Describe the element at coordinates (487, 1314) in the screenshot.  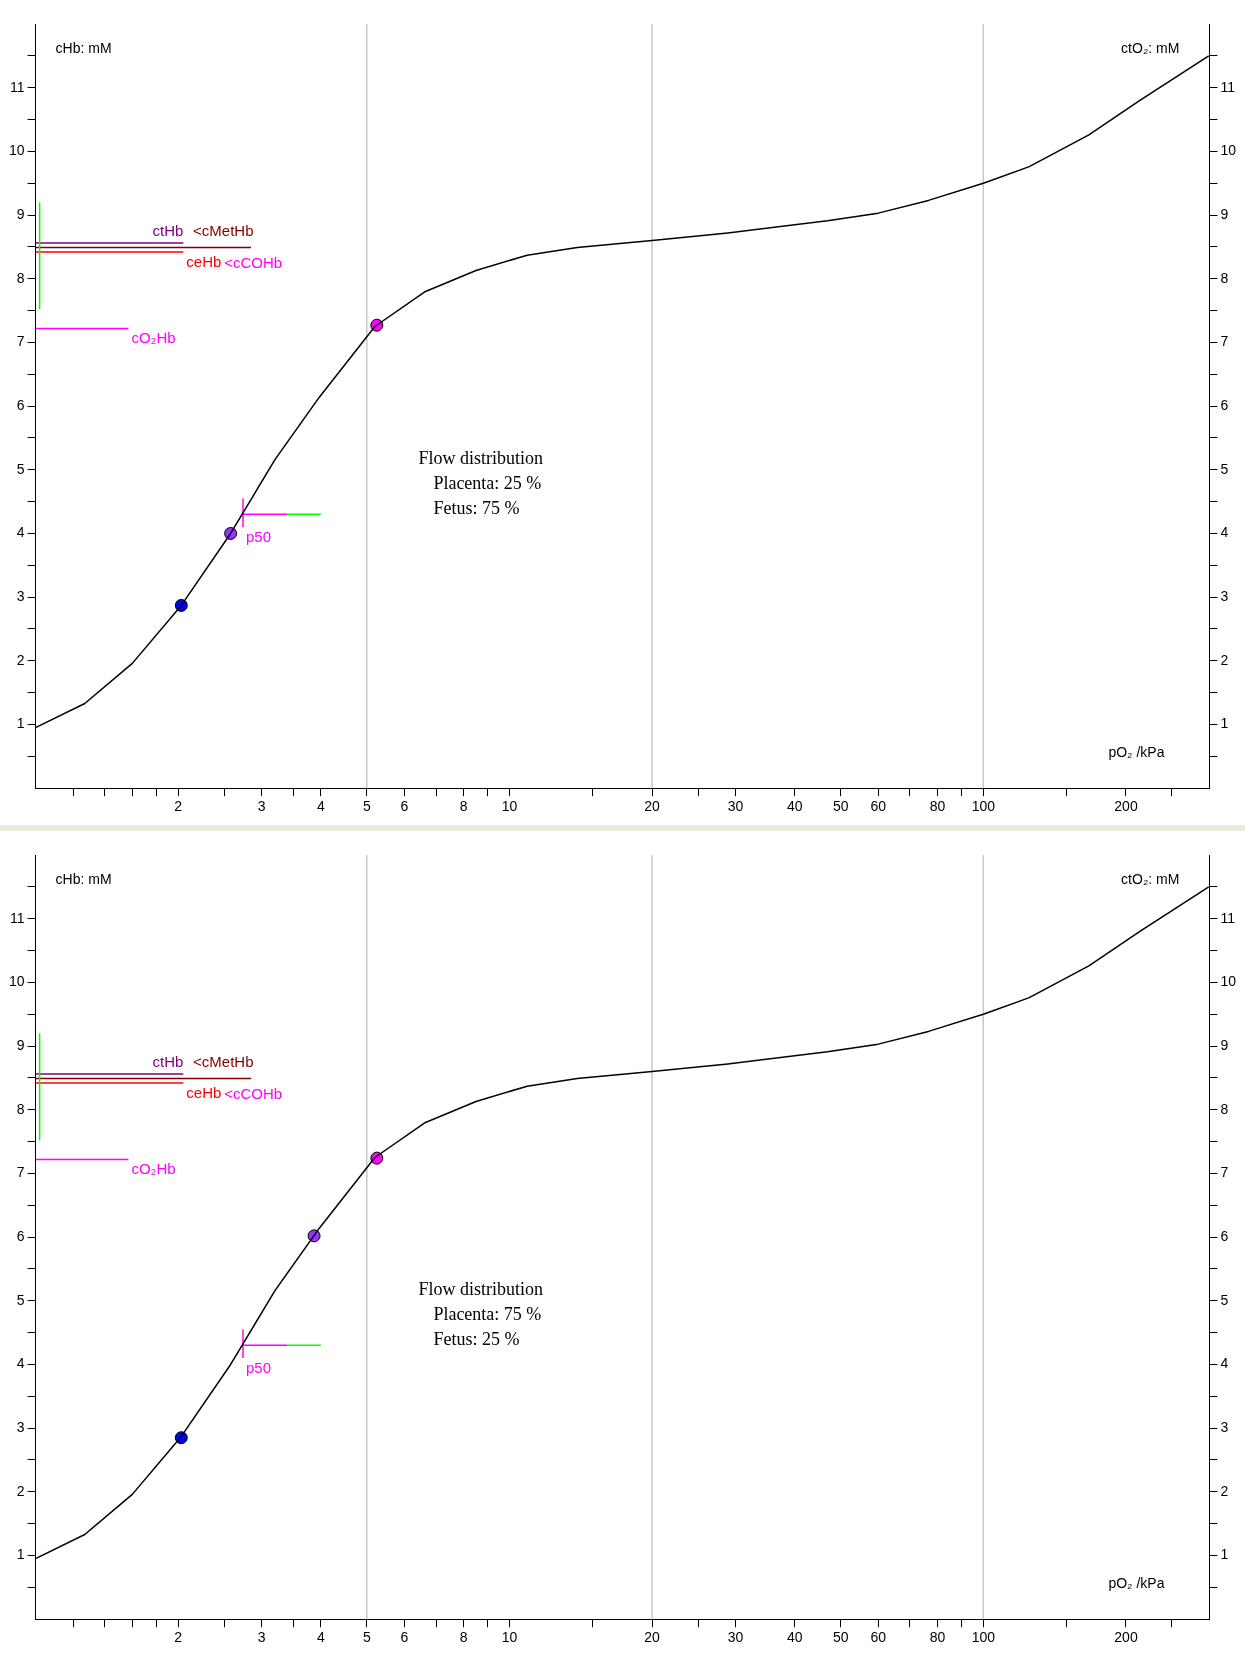
I see `annotation: Placenta: 75 %` at that location.